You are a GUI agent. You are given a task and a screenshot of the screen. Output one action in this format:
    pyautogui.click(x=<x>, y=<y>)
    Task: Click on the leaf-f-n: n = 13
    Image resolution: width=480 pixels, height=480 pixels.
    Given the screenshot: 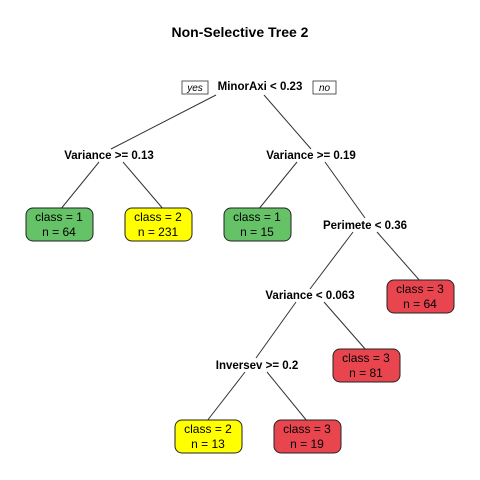 What is the action you would take?
    pyautogui.click(x=208, y=444)
    